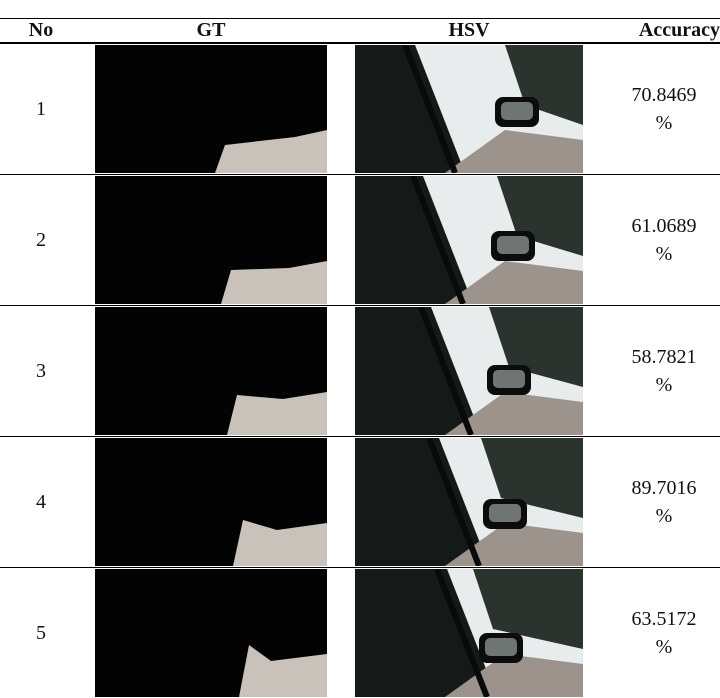  I want to click on row-number: 5, so click(41, 633).